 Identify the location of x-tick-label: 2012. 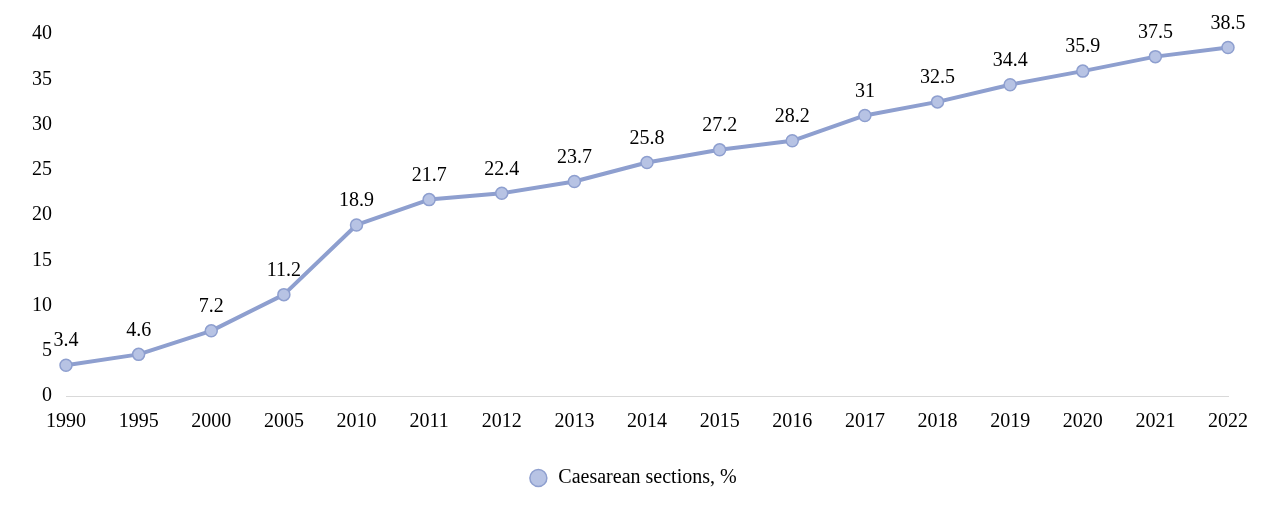
(501, 420).